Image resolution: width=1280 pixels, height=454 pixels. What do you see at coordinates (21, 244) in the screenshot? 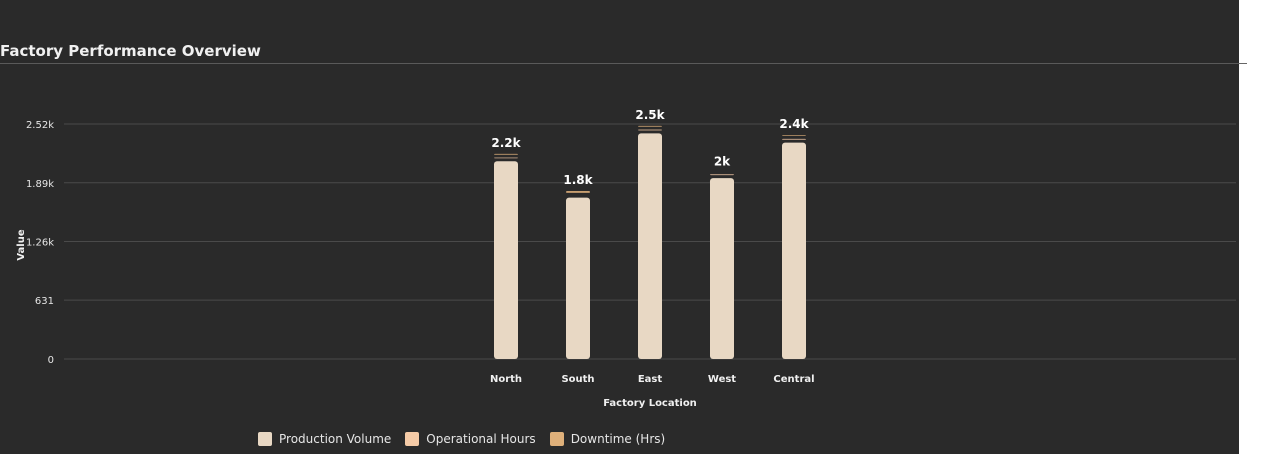
I see `y-axis-title: Value` at bounding box center [21, 244].